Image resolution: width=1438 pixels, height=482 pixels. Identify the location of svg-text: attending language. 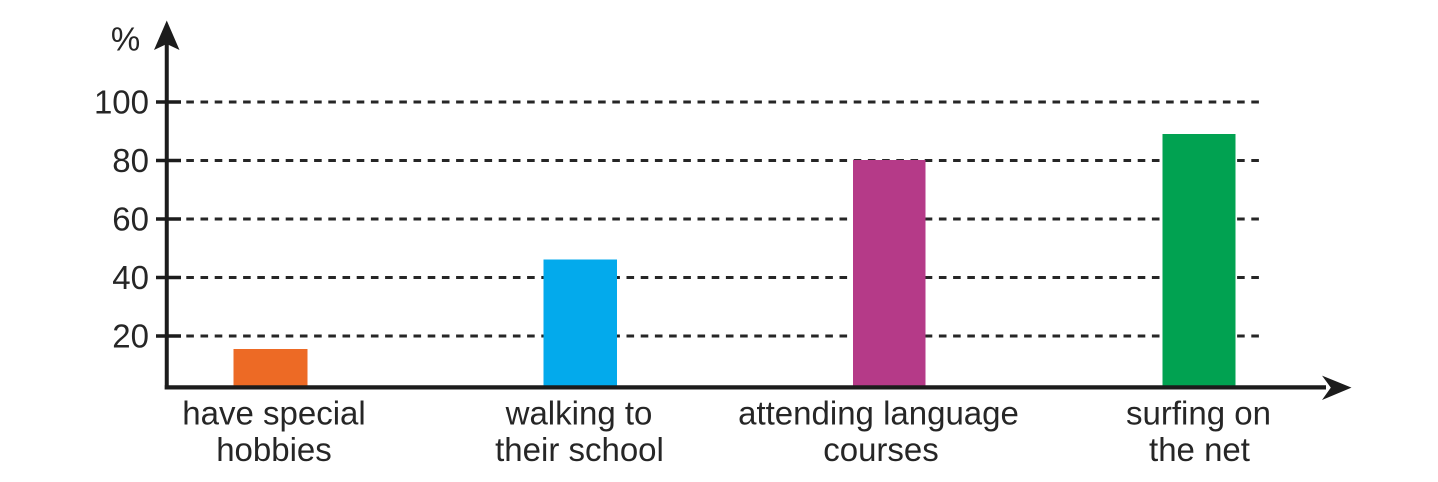
(878, 413).